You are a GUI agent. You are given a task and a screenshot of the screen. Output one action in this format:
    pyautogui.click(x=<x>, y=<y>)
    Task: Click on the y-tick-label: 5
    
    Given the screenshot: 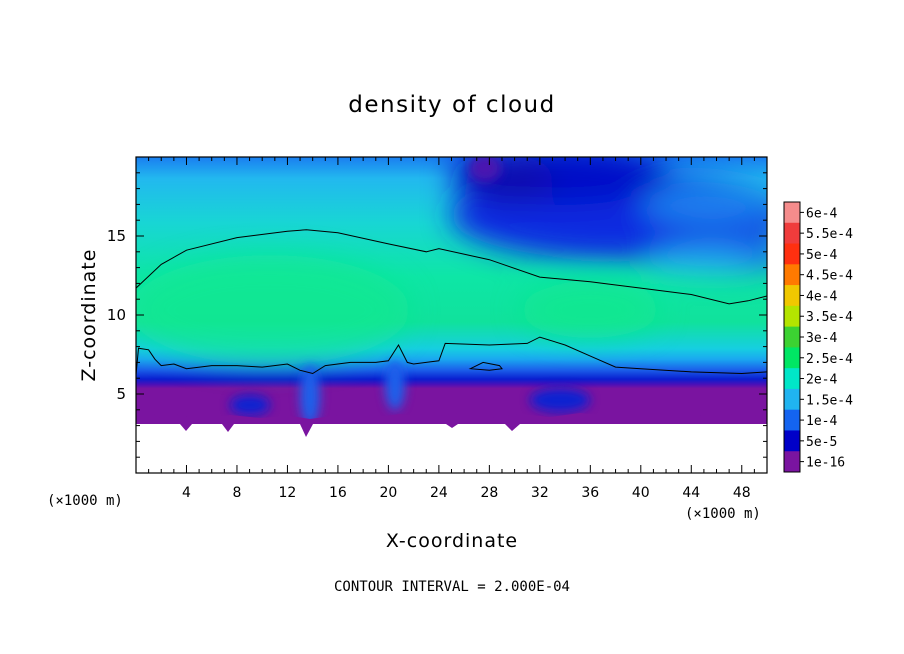 What is the action you would take?
    pyautogui.click(x=121, y=394)
    